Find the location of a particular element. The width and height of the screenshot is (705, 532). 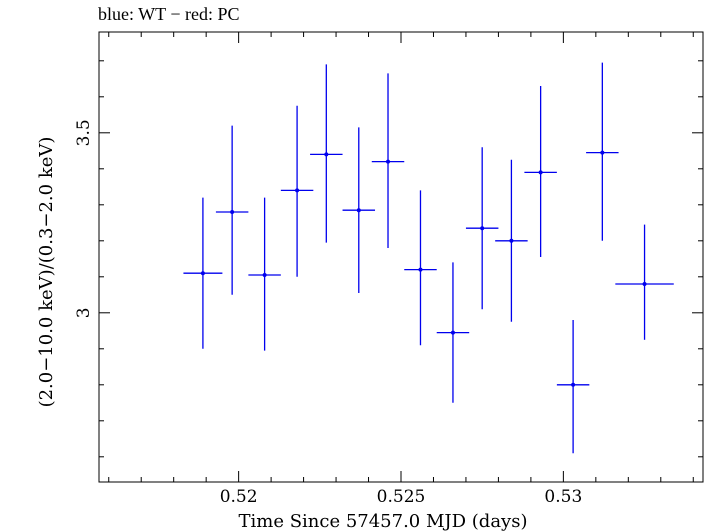

x-tick-label: 0.52 is located at coordinates (239, 497).